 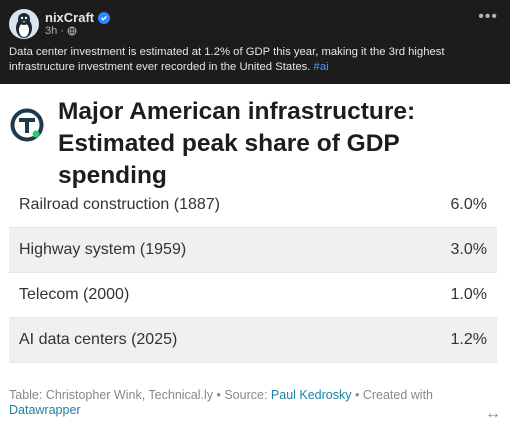 I want to click on table-row: AI data centers (2025) 1.2%, so click(x=253, y=340).